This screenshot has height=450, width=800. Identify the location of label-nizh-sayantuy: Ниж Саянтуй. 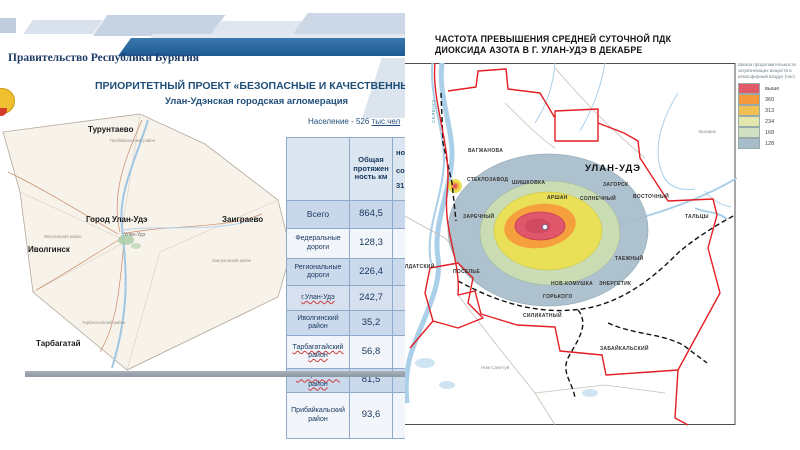
(495, 367).